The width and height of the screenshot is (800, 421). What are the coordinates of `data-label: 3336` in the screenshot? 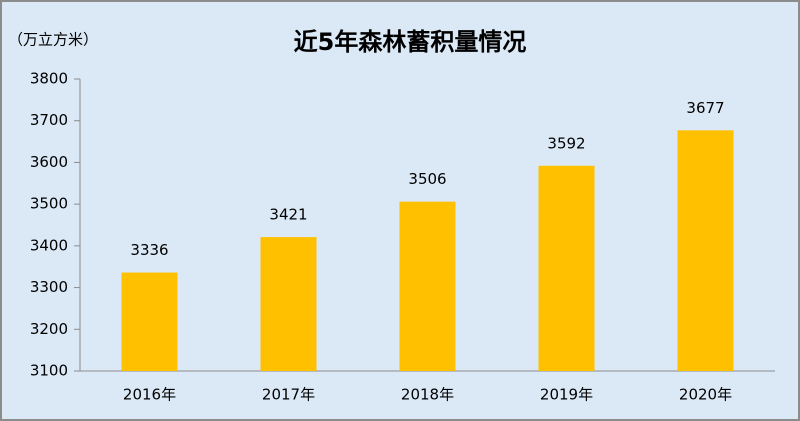 It's located at (149, 250).